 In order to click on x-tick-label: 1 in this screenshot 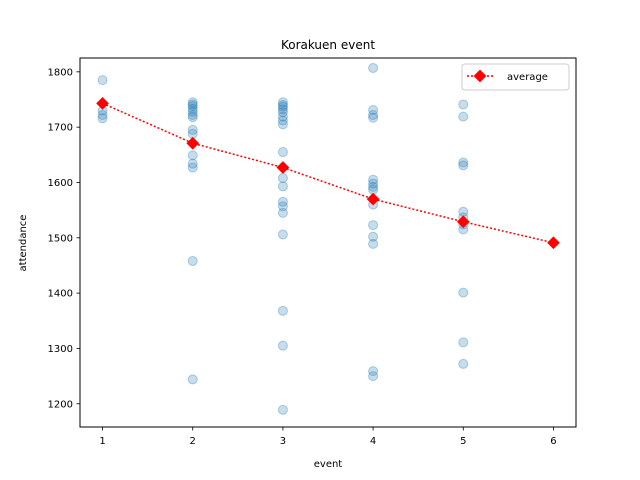, I will do `click(102, 441)`.